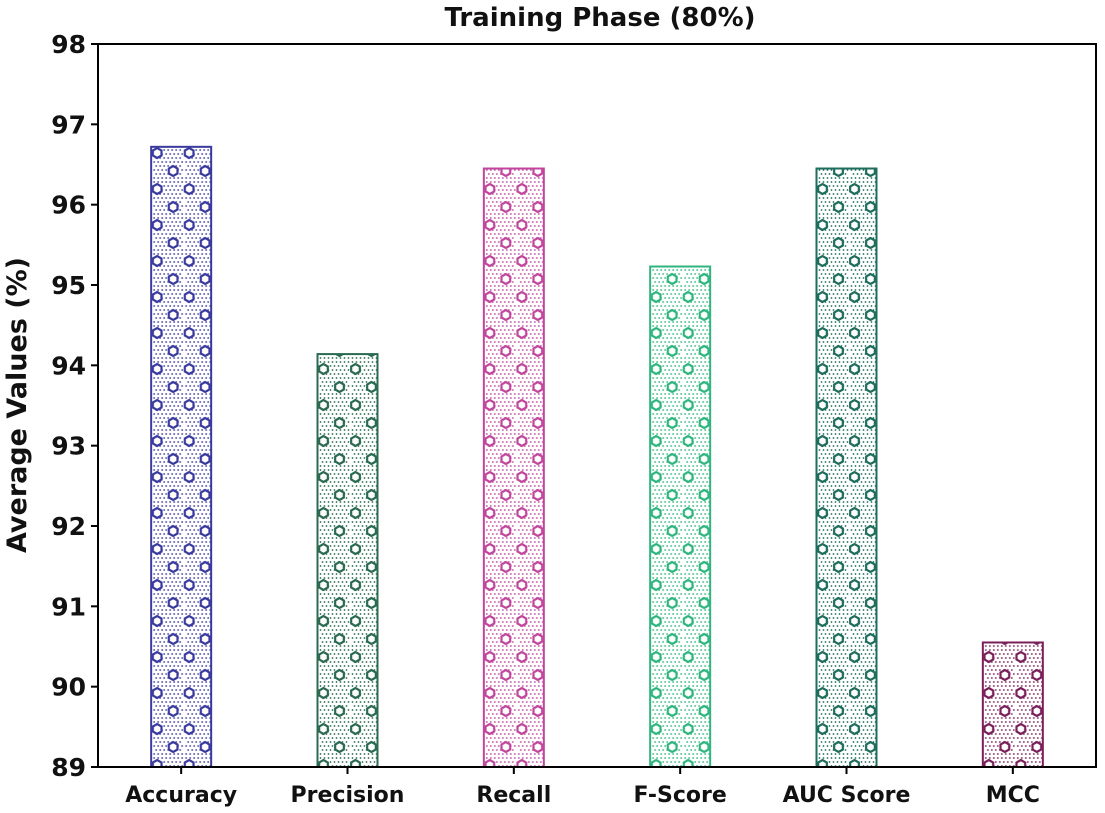 This screenshot has height=813, width=1105. Describe the element at coordinates (680, 516) in the screenshot. I see `bar-f-score` at that location.